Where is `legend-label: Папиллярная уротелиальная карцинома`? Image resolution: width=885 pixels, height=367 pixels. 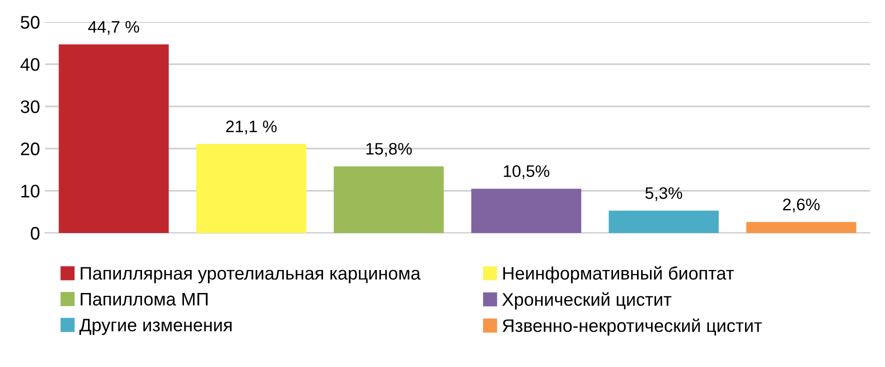
legend-label: Папиллярная уротелиальная карцинома is located at coordinates (250, 275).